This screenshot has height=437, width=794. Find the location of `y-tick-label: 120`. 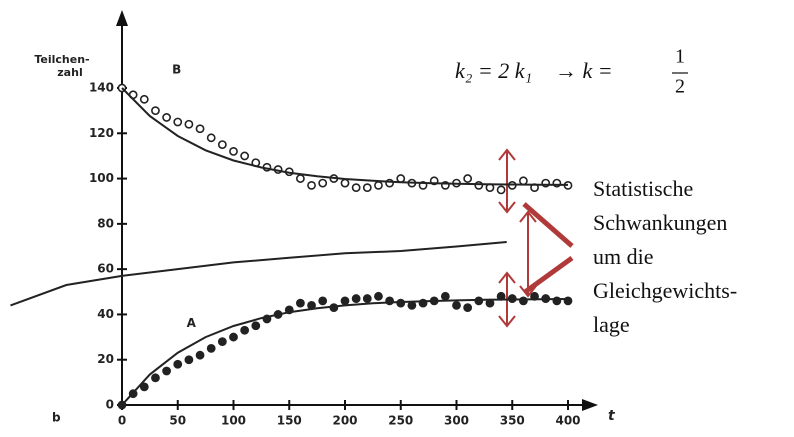

y-tick-label: 120 is located at coordinates (101, 133).